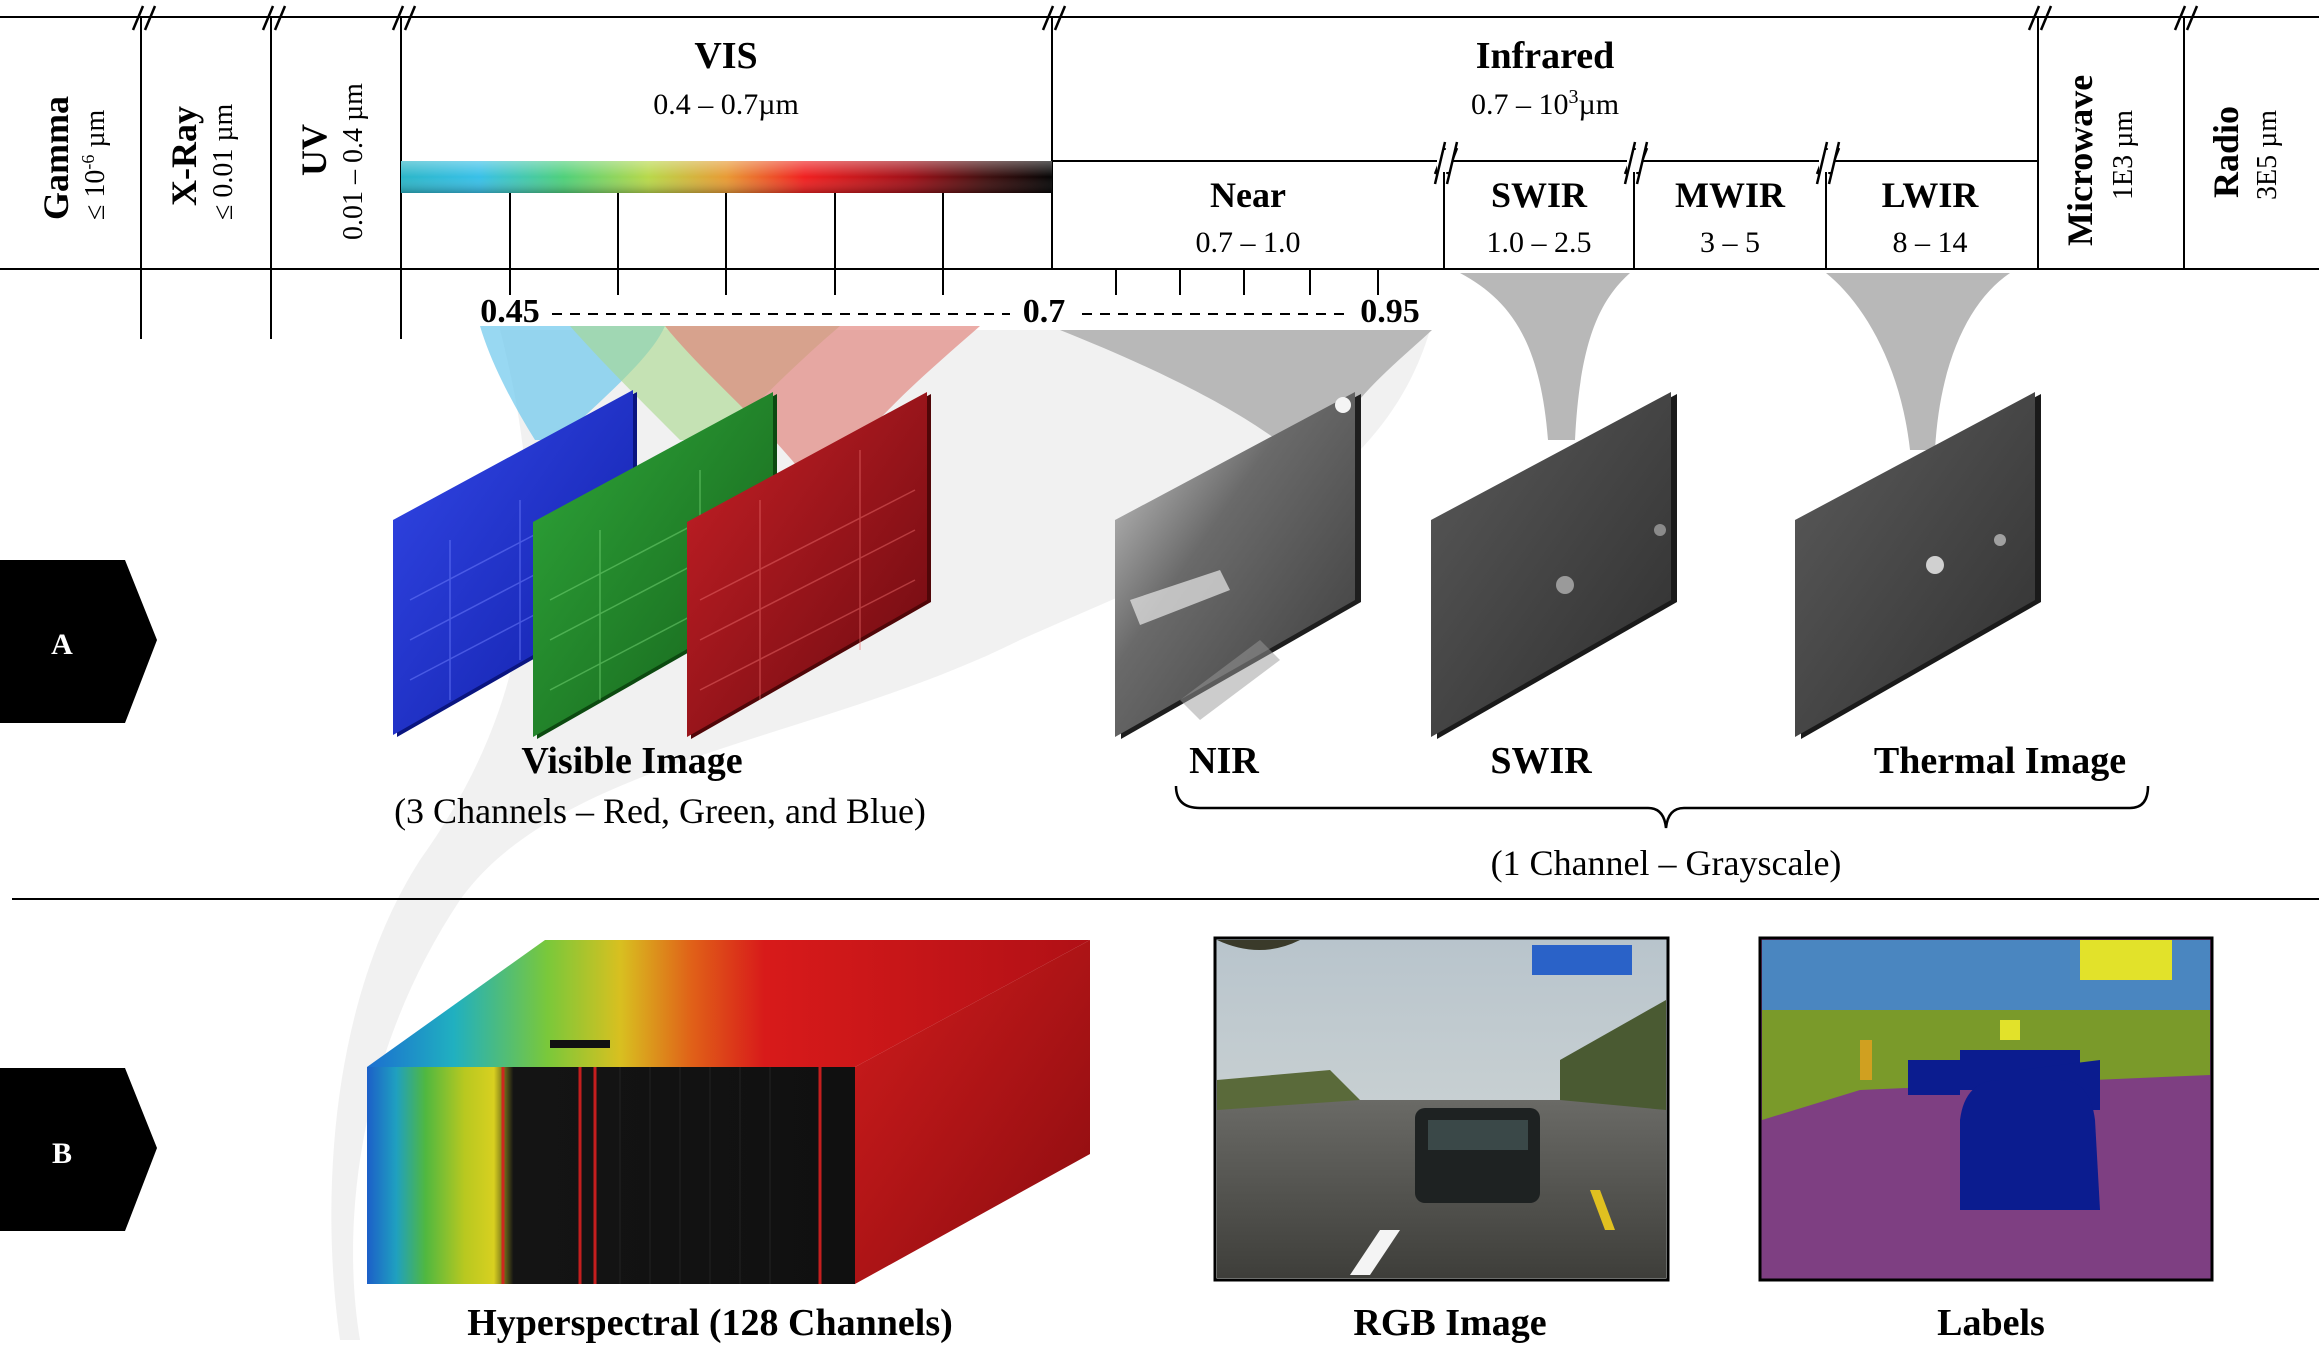 This screenshot has width=2319, height=1358. Describe the element at coordinates (1918, 565) in the screenshot. I see `thermal-image-plane` at that location.